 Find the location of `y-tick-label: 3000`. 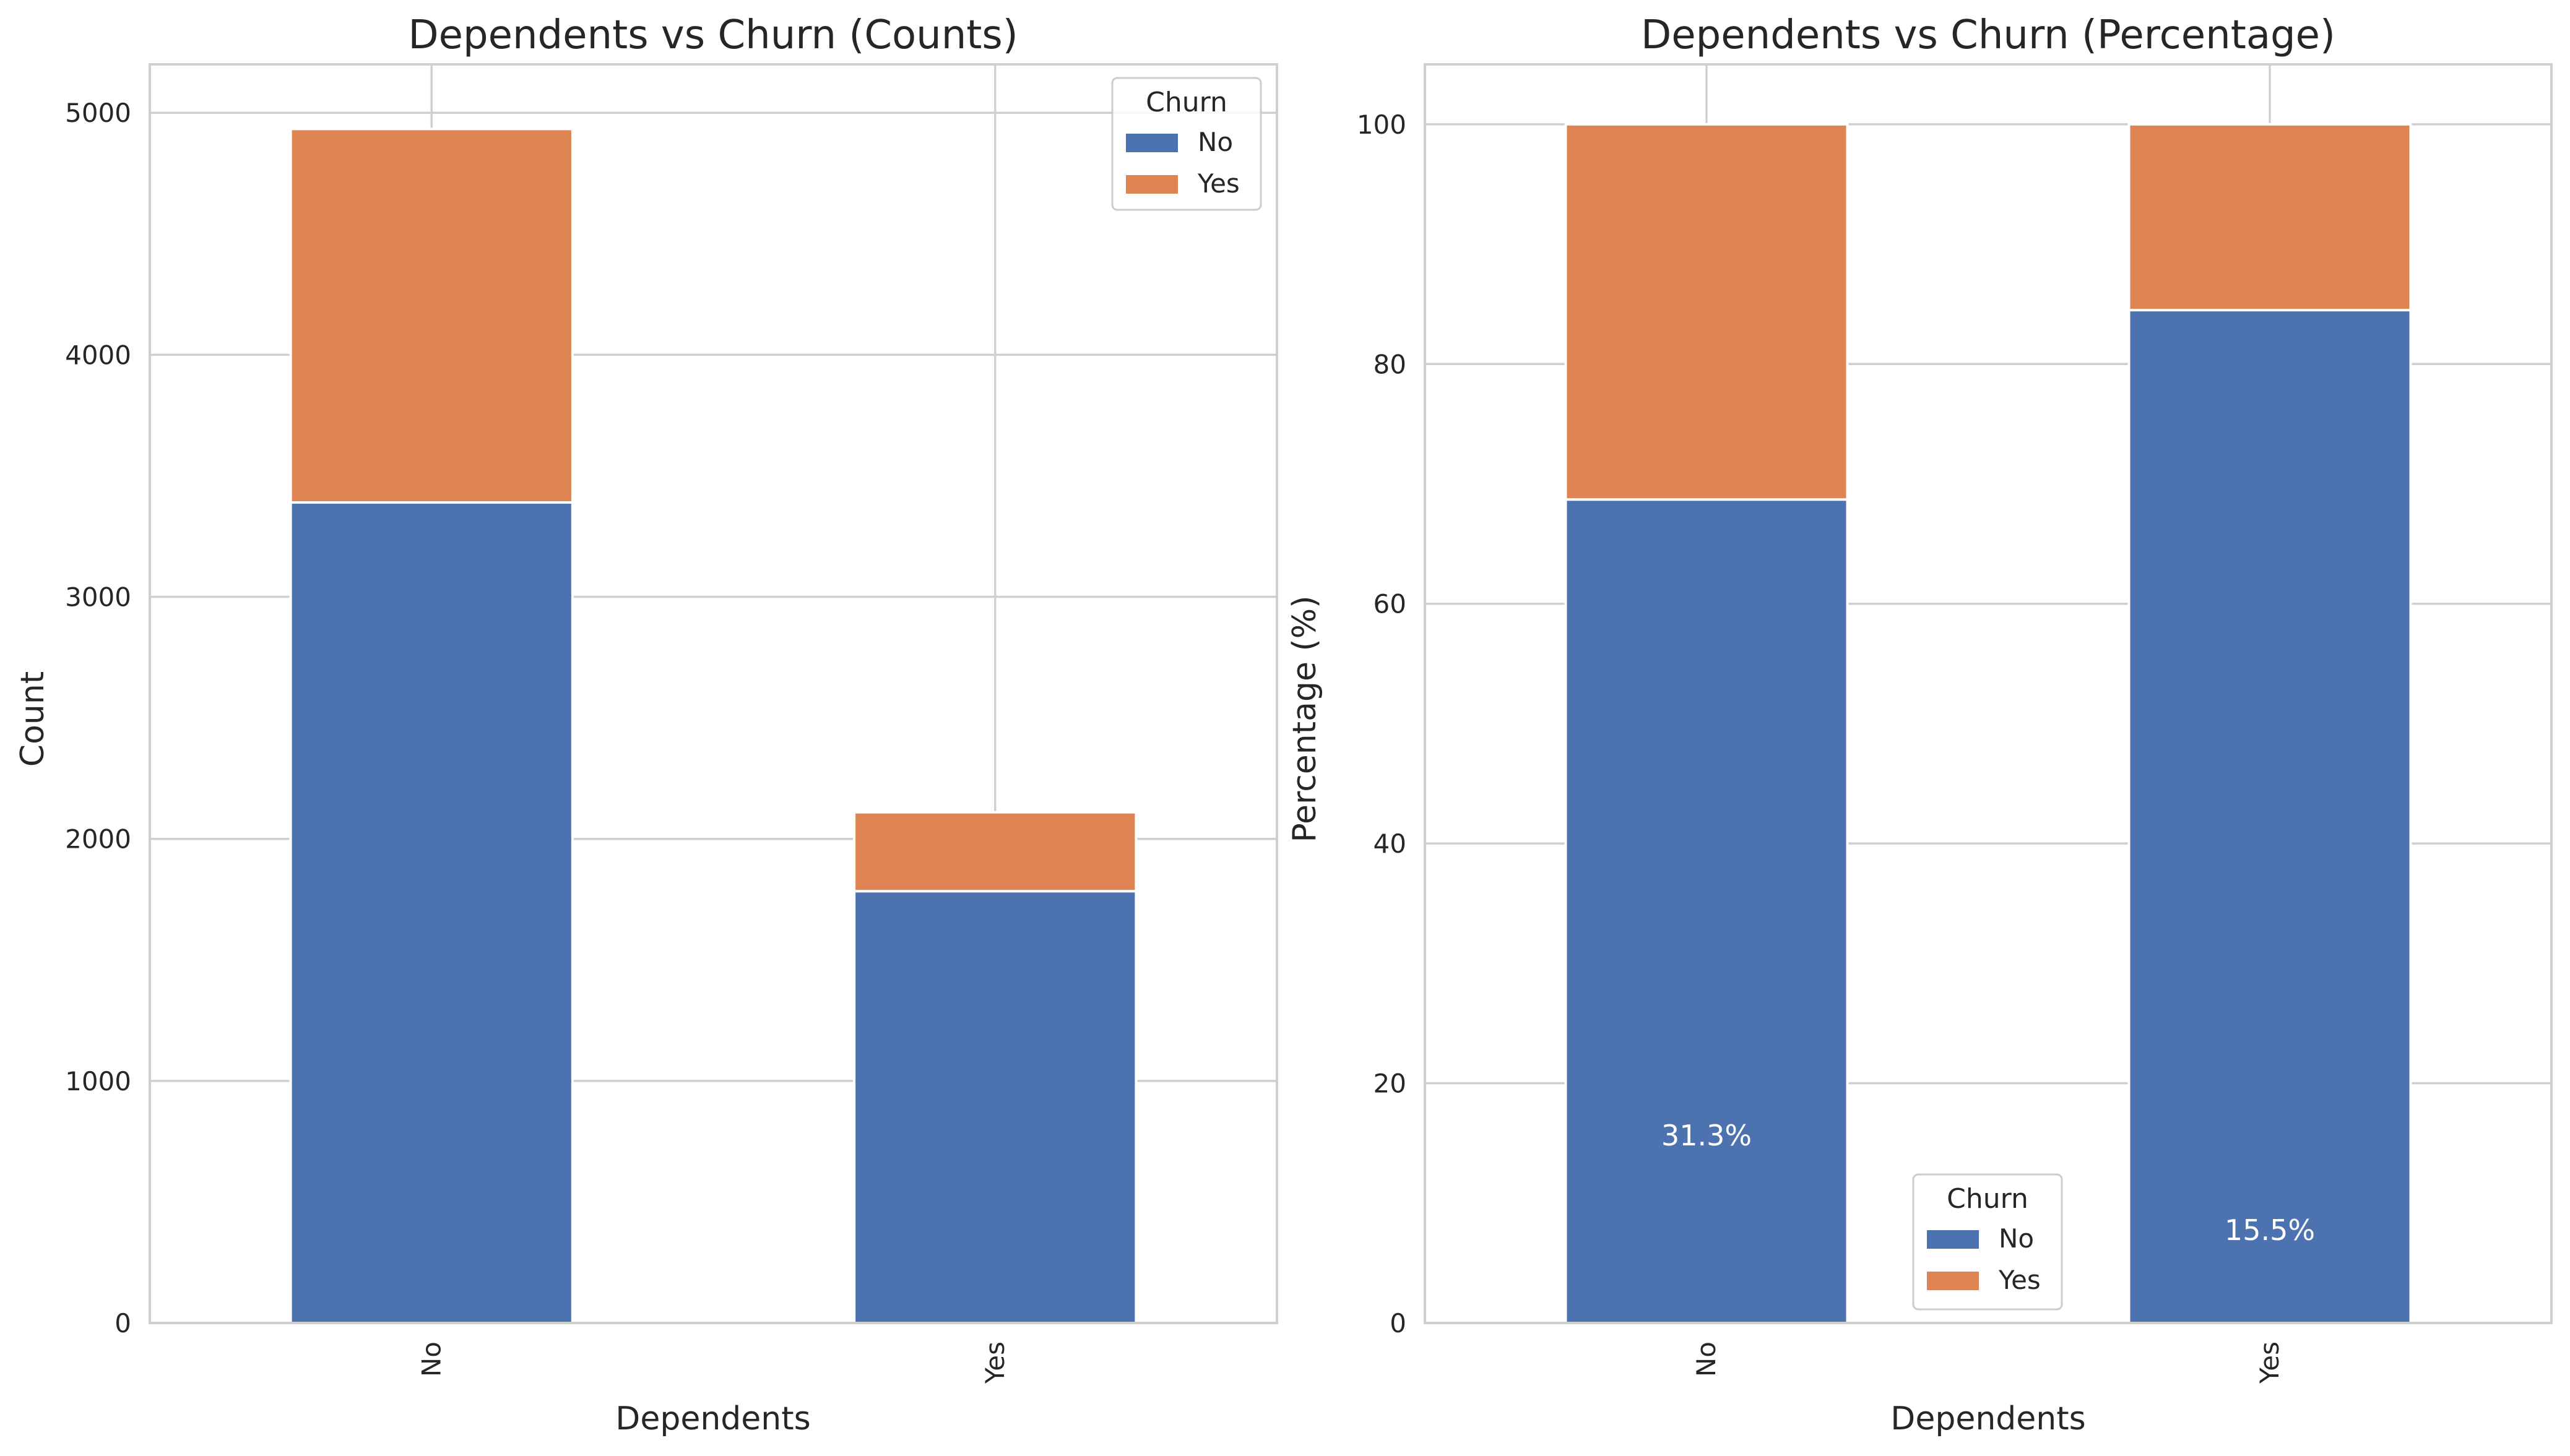

y-tick-label: 3000 is located at coordinates (98, 597).